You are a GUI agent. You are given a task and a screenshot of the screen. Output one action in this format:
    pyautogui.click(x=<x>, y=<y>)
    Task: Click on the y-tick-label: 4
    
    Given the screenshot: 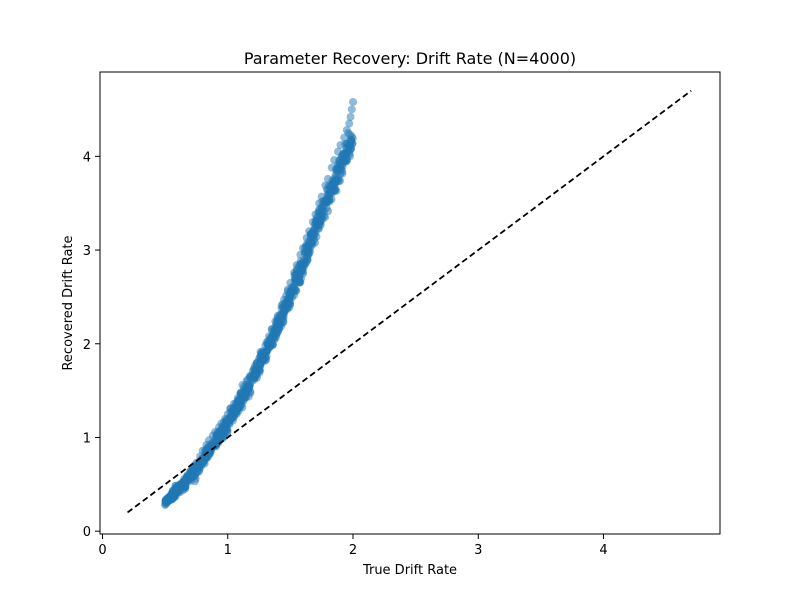 What is the action you would take?
    pyautogui.click(x=87, y=157)
    